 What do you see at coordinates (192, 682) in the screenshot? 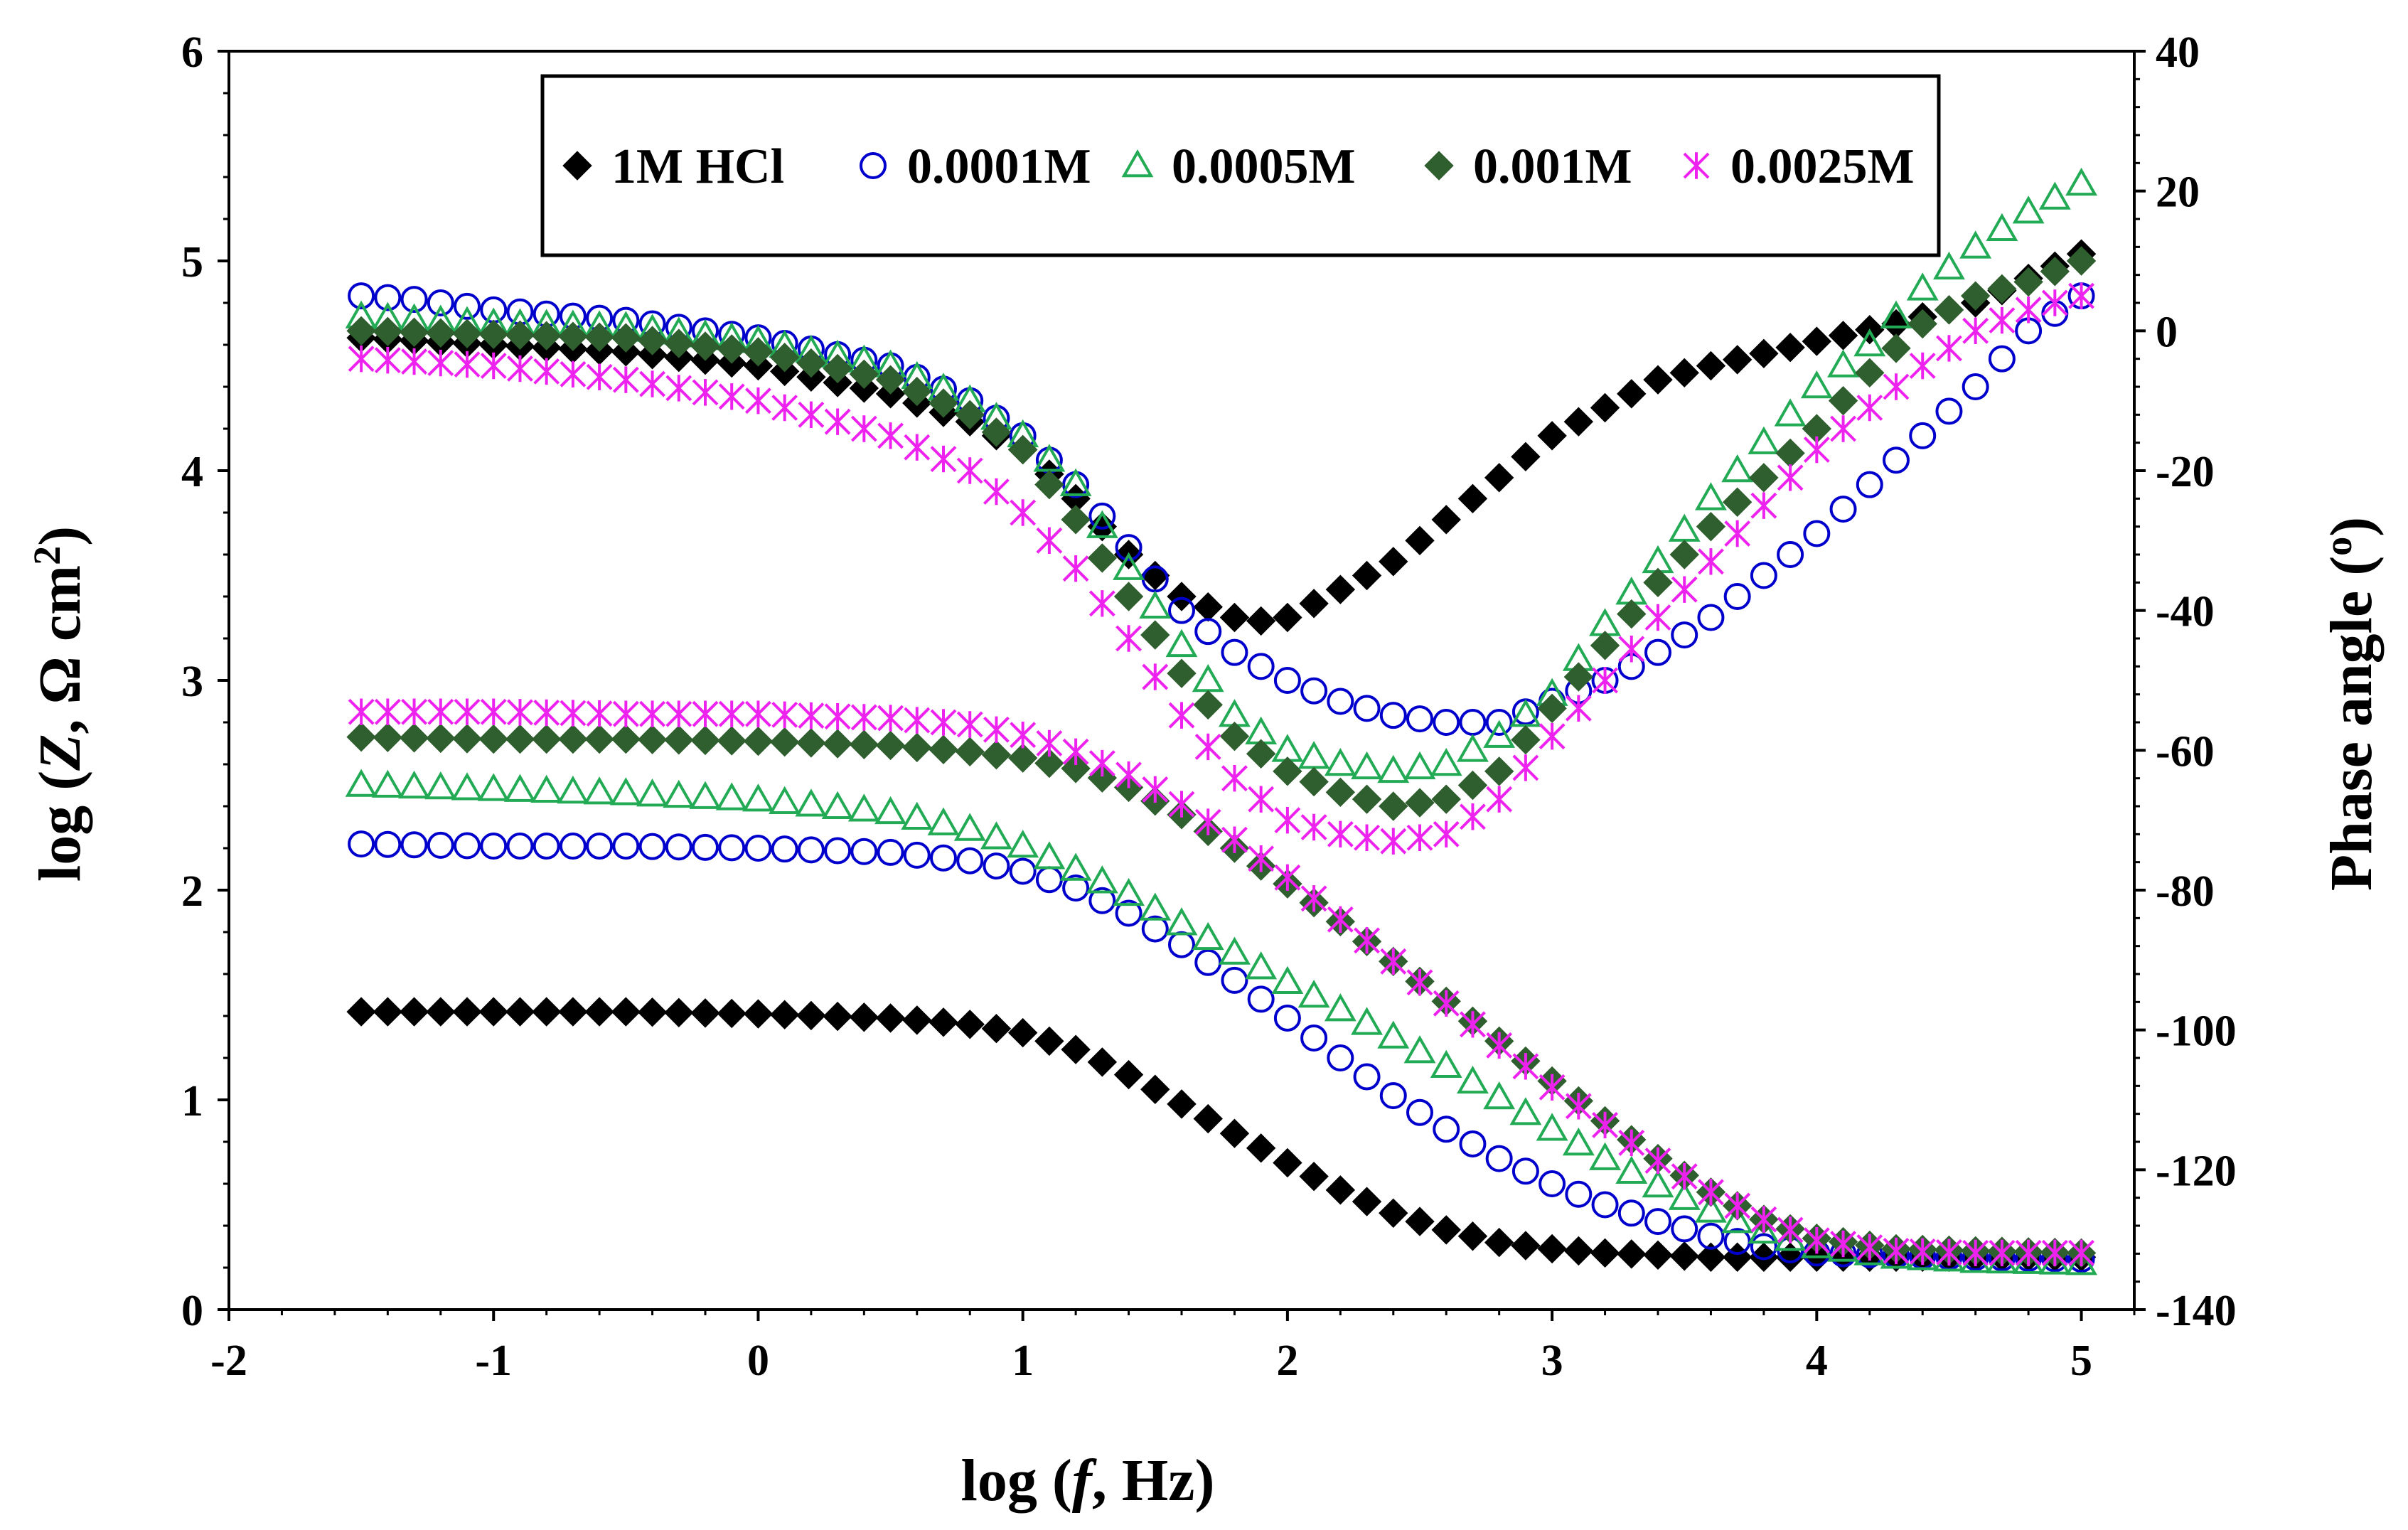
I see `y-tick-label: 3` at bounding box center [192, 682].